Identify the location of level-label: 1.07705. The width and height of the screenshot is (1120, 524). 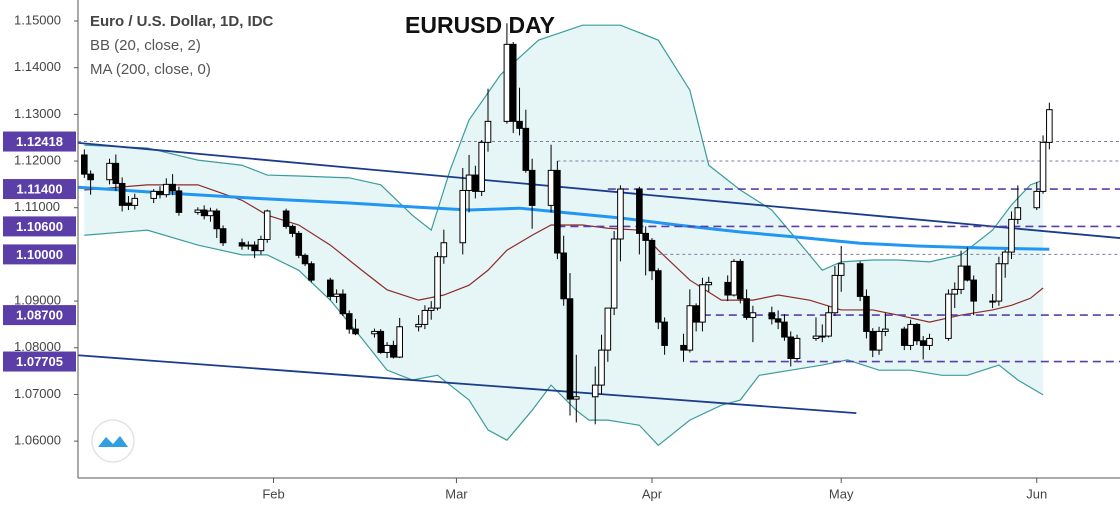
(39, 361).